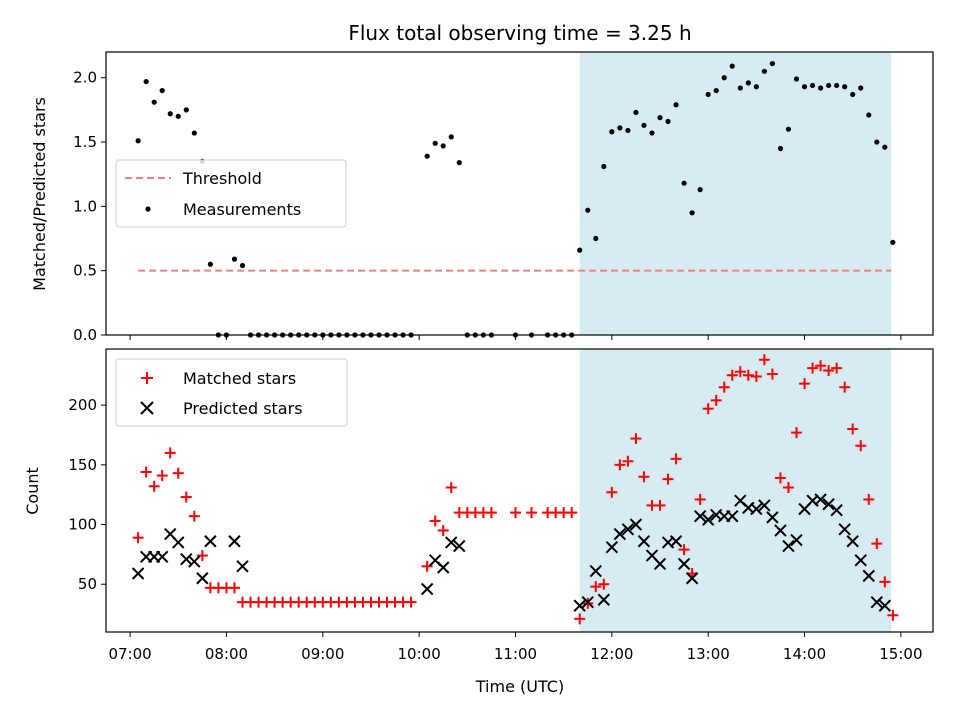 This screenshot has height=720, width=960. What do you see at coordinates (85, 142) in the screenshot?
I see `y-tick-label: 1.5` at bounding box center [85, 142].